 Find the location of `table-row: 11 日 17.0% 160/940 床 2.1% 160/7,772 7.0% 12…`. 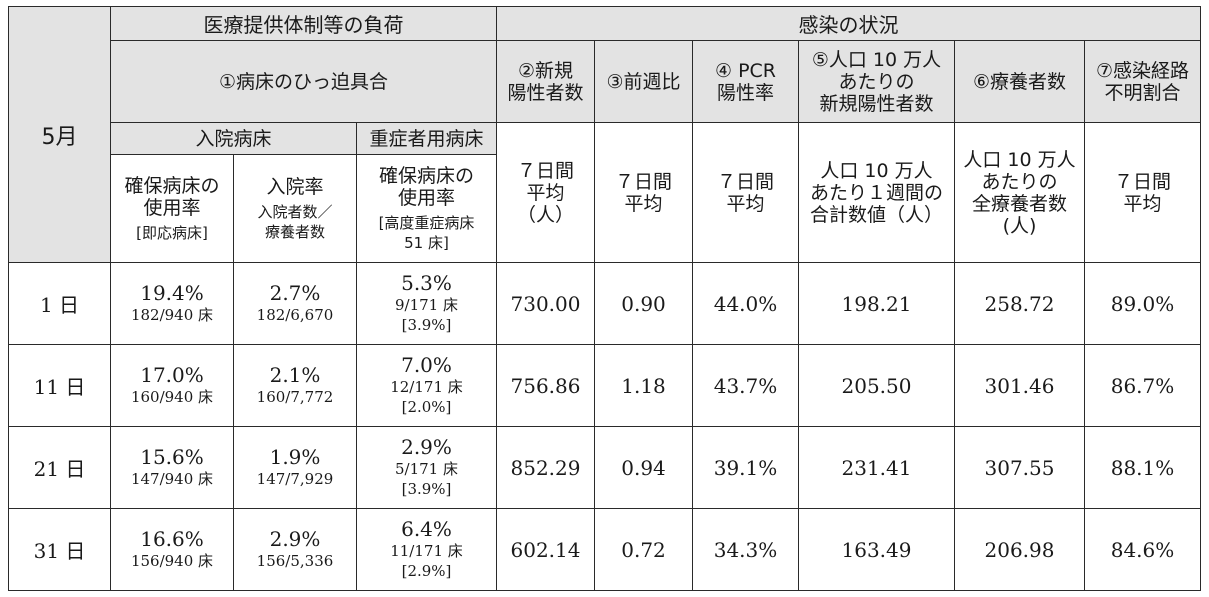

table-row: 11 日 17.0% 160/940 床 2.1% 160/7,772 7.0% 12… is located at coordinates (605, 385).